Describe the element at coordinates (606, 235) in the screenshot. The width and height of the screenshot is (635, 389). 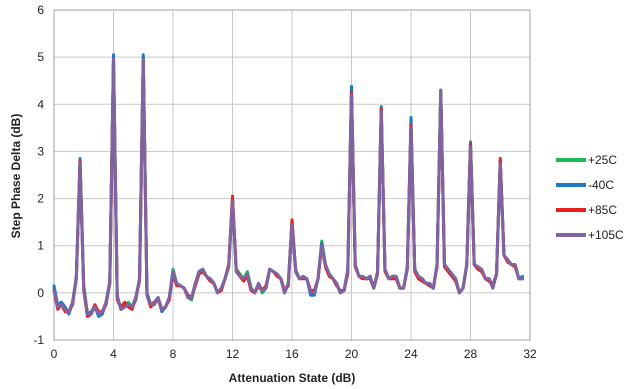
I see `legend-label: +105C` at that location.